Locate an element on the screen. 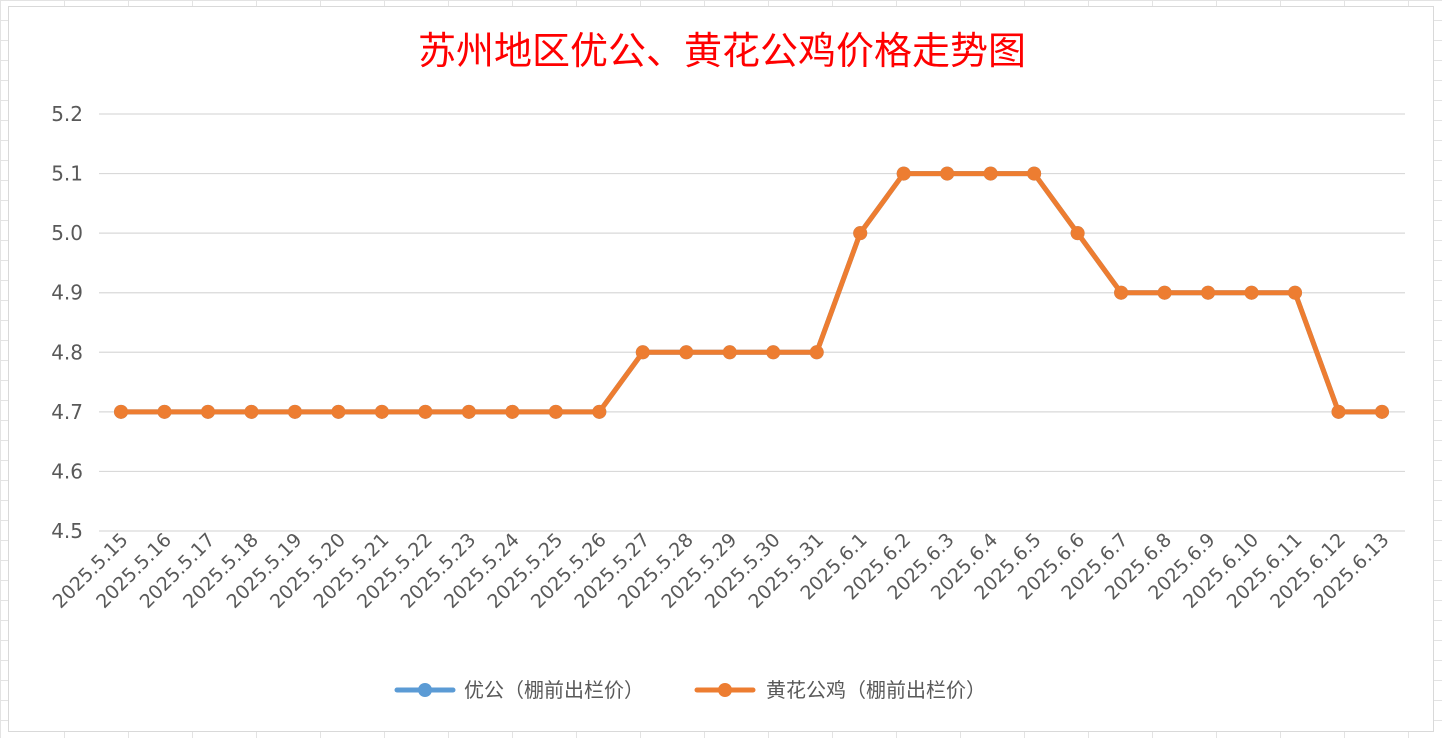 Image resolution: width=1442 pixels, height=738 pixels. y-tick-label: 4.5 is located at coordinates (67, 531).